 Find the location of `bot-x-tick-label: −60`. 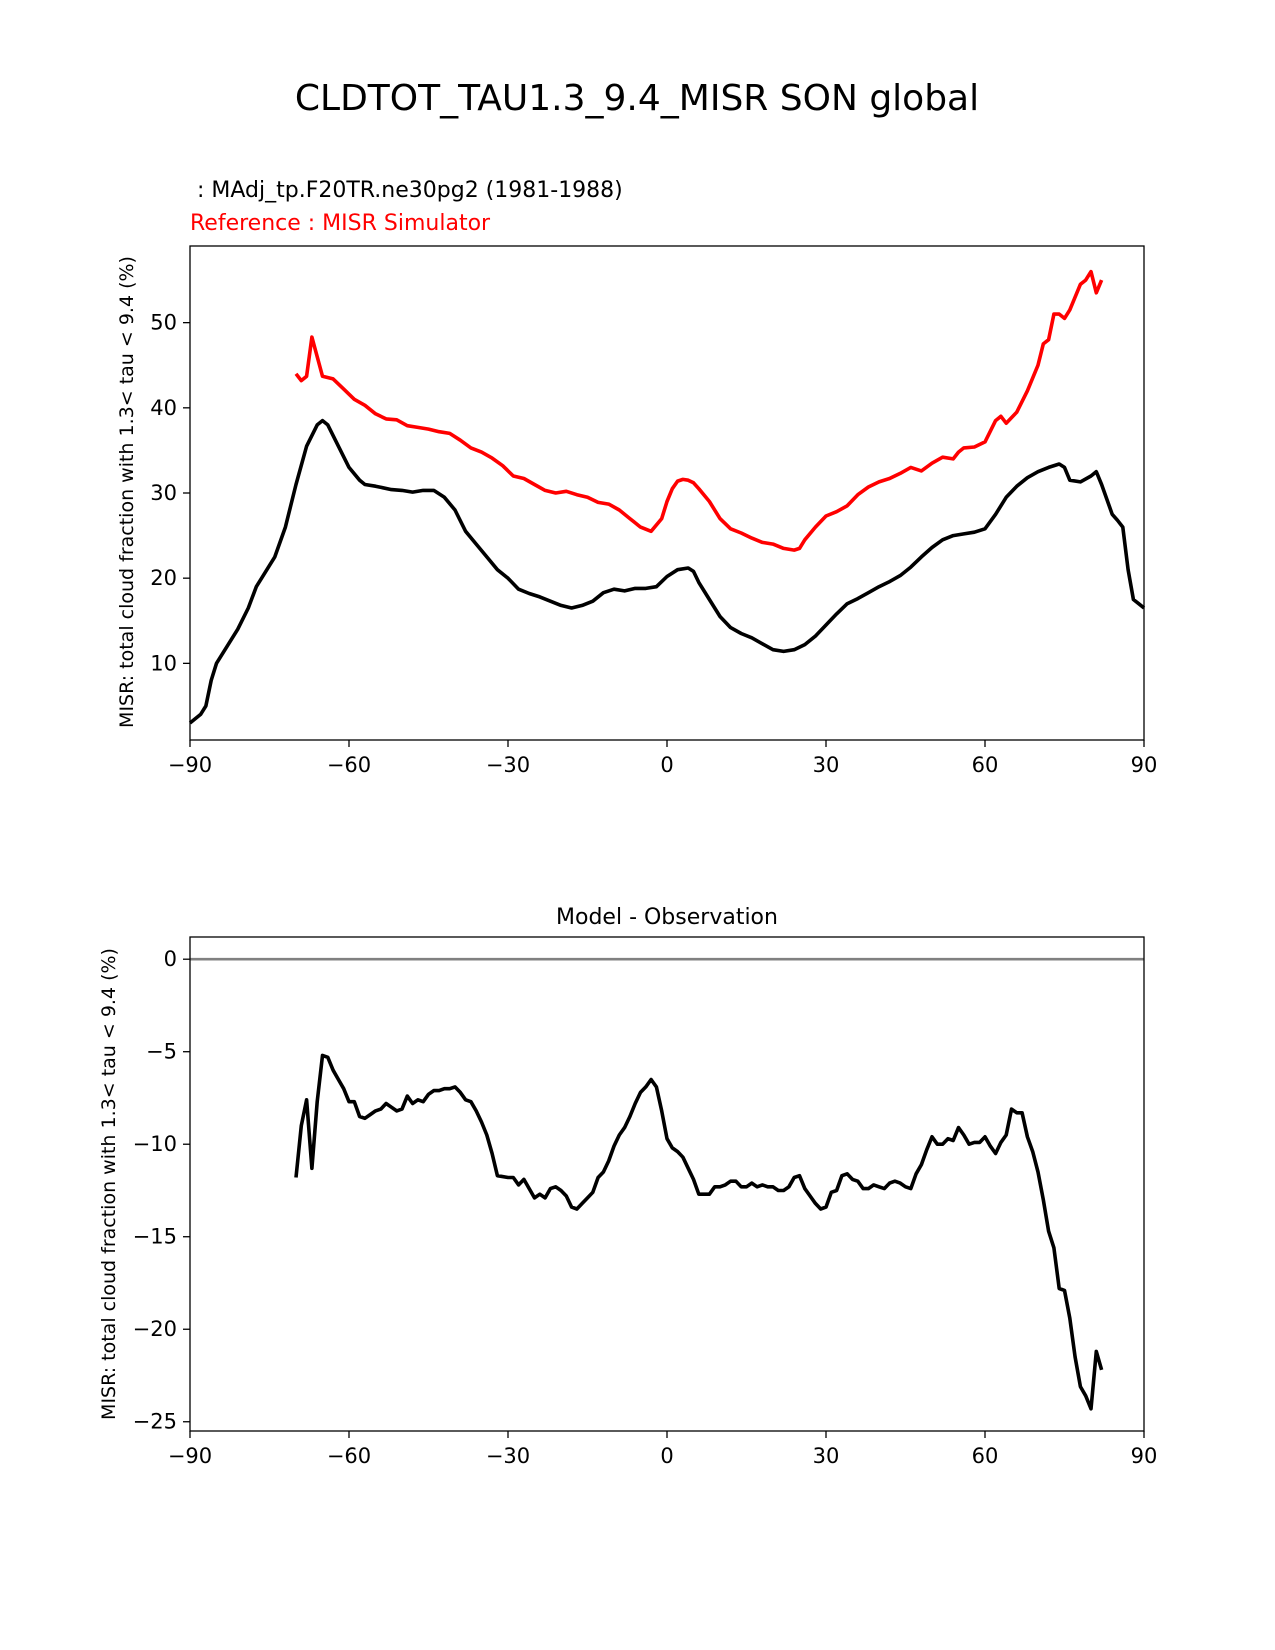

bot-x-tick-label: −60 is located at coordinates (349, 1456).